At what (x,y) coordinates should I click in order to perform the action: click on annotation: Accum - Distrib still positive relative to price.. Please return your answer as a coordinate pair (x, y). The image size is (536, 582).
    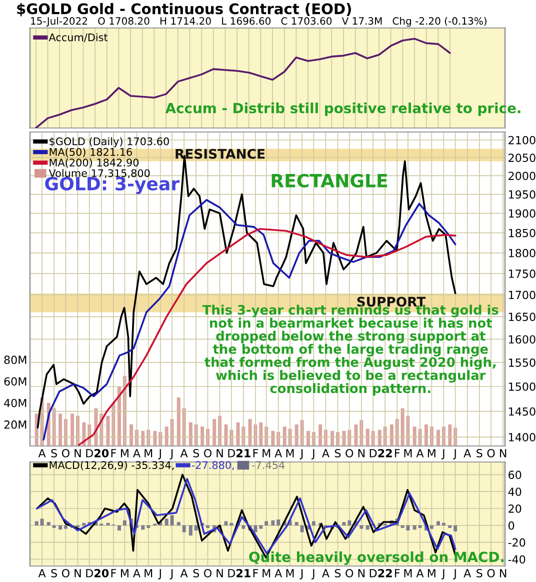
    Looking at the image, I should click on (342, 109).